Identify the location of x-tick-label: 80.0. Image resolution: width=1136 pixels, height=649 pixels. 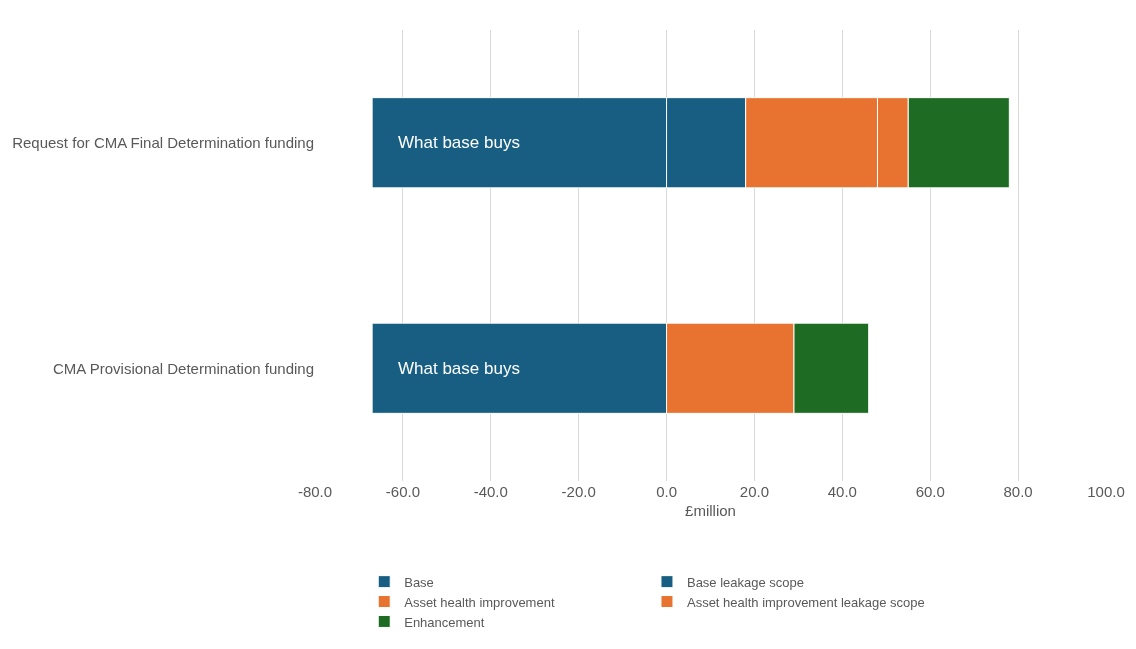
(1018, 491).